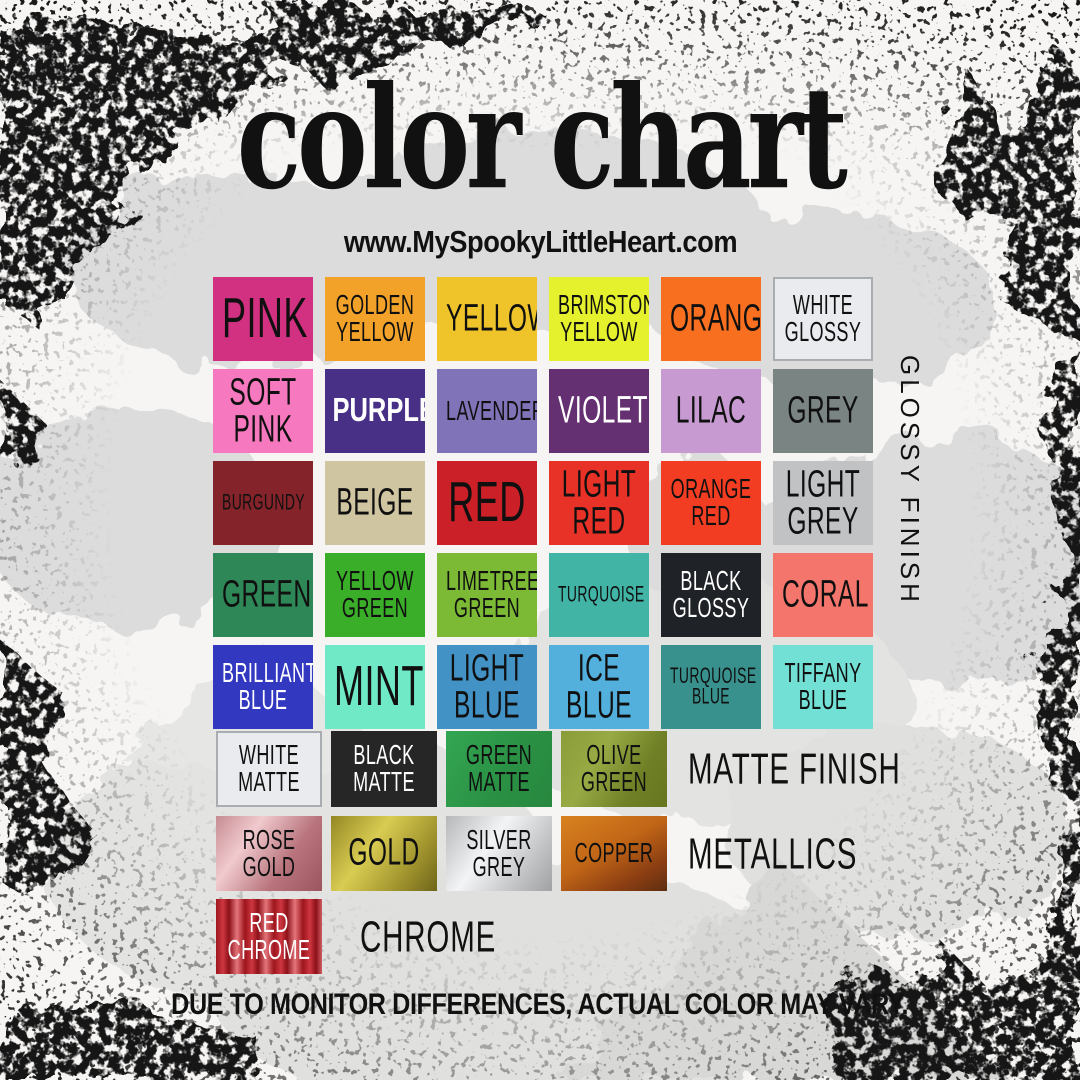  What do you see at coordinates (428, 935) in the screenshot?
I see `chrome-label-text: CHROME` at bounding box center [428, 935].